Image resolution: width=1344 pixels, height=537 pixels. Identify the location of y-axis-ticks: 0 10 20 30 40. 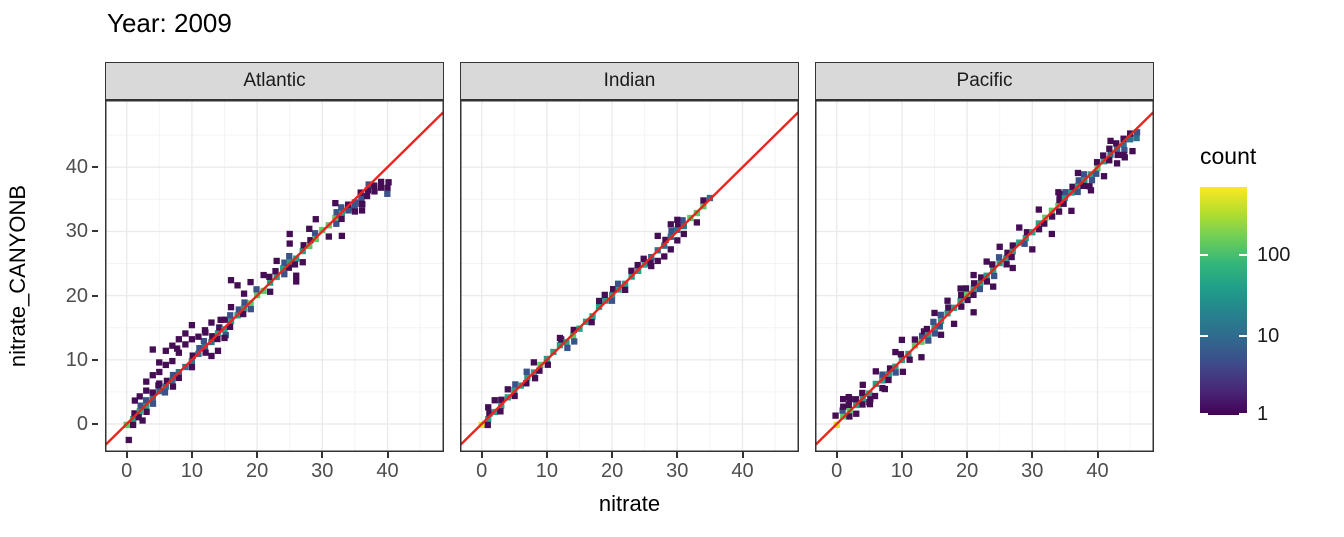
(77, 276).